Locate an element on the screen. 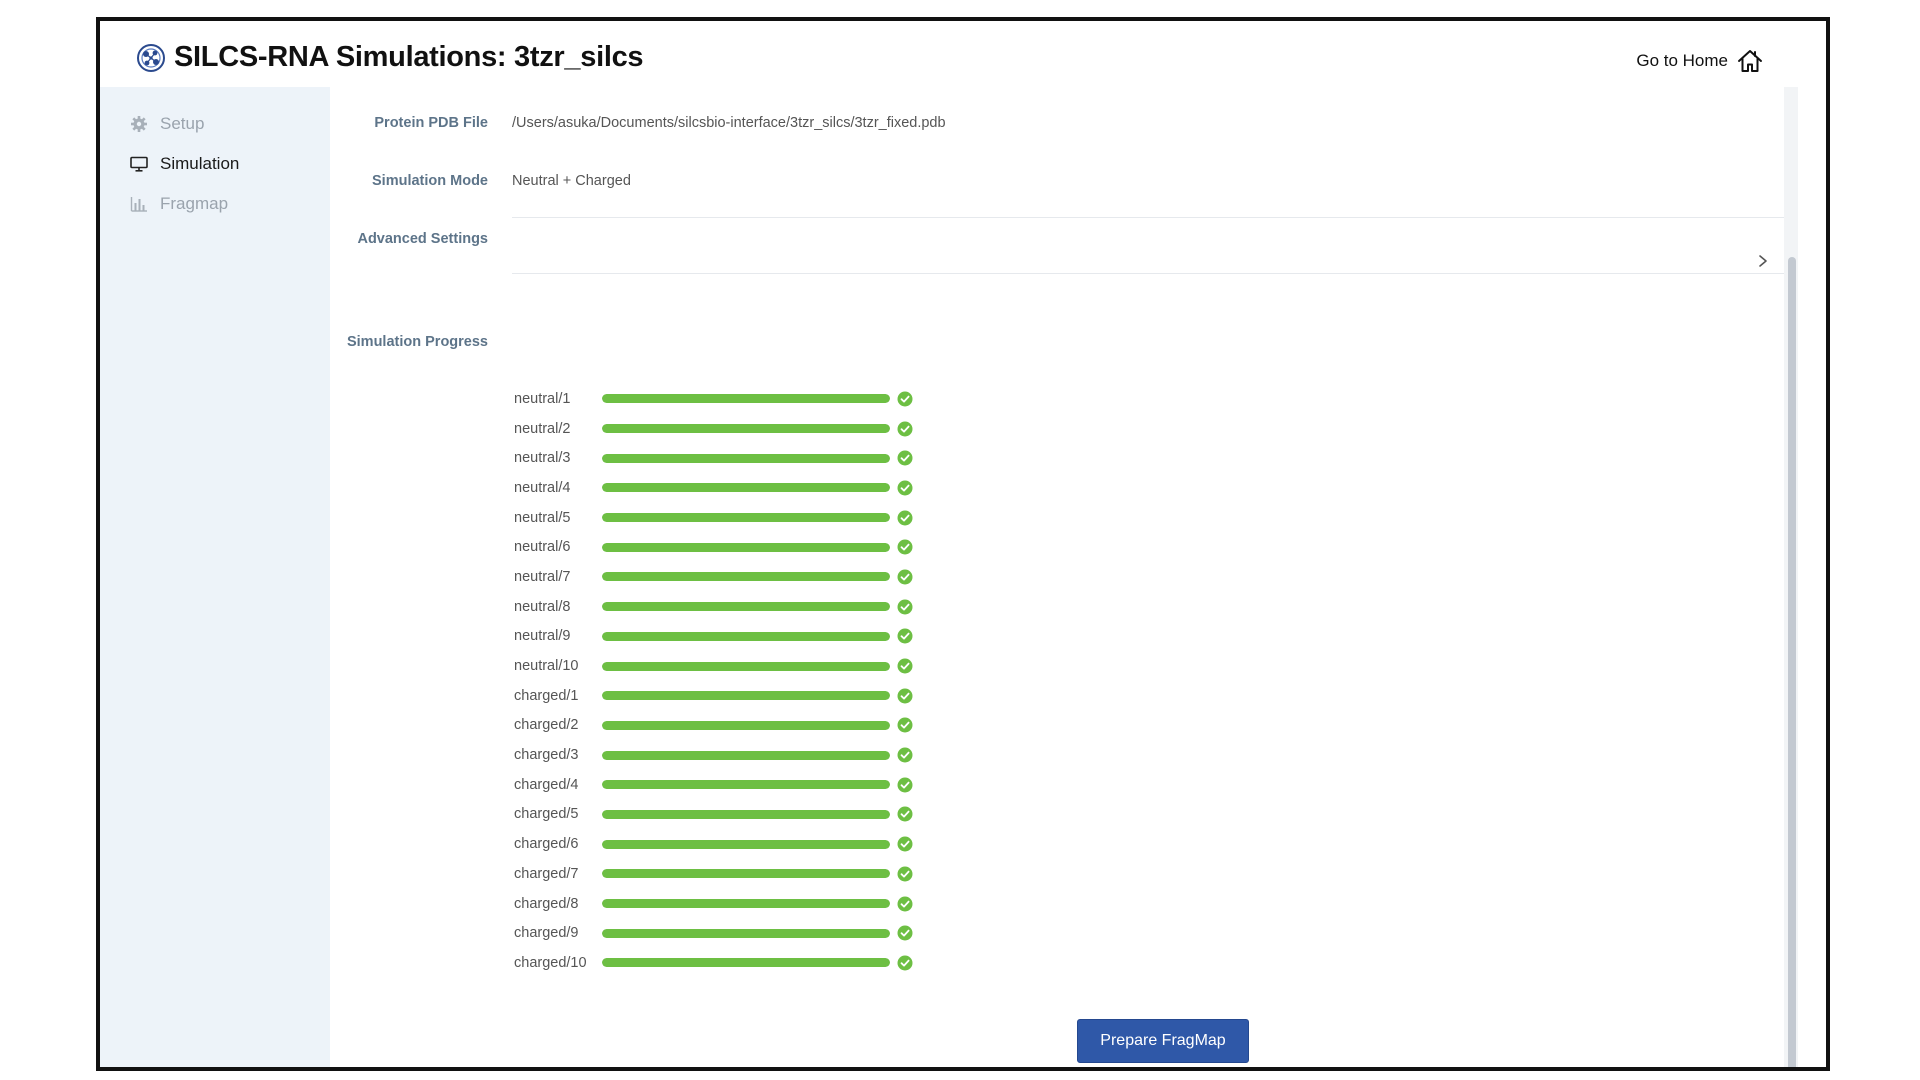  page-title: SILCS-RNA Simulations: 3tzr_silcs is located at coordinates (409, 57).